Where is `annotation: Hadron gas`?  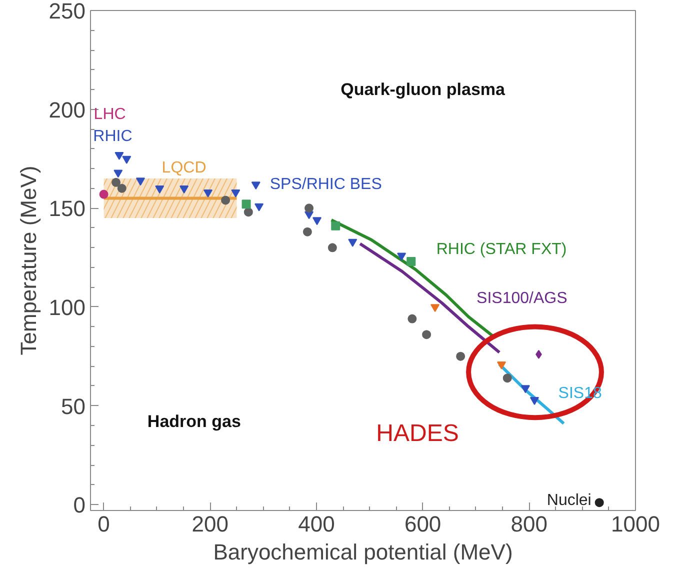
annotation: Hadron gas is located at coordinates (194, 422).